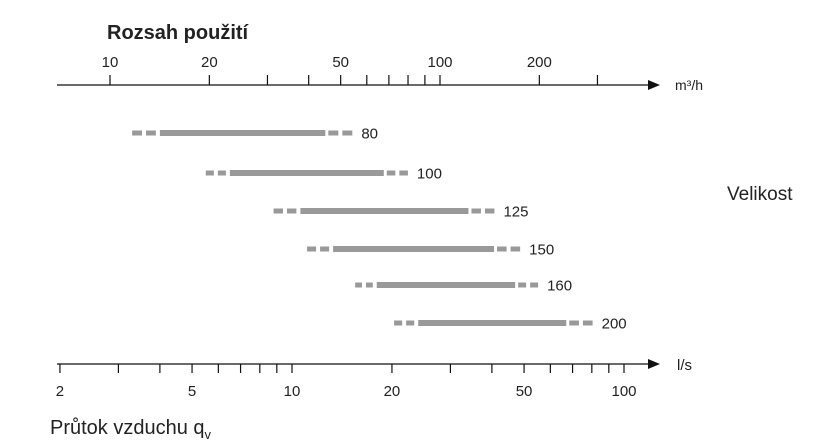 The height and width of the screenshot is (446, 836). I want to click on top-axis-tick-label: 10, so click(110, 62).